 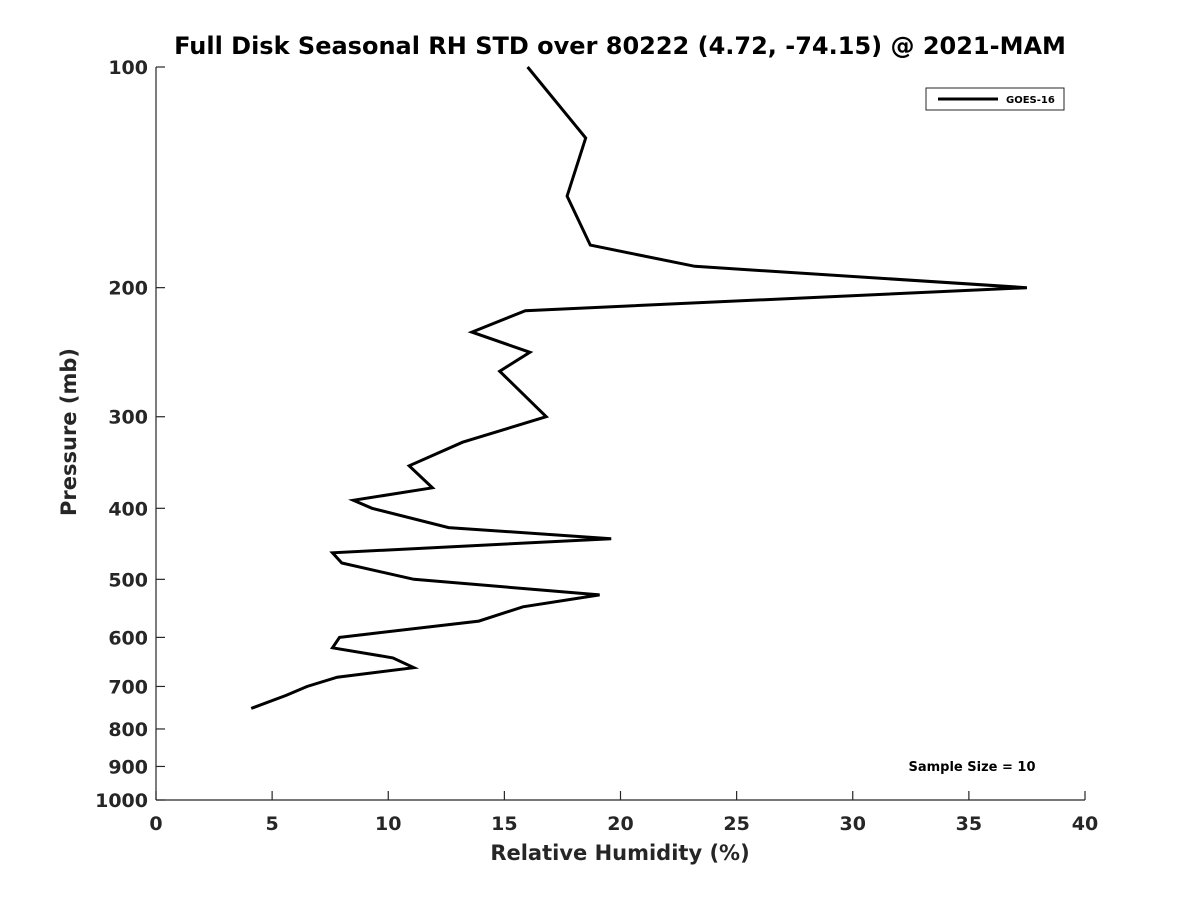 I want to click on y-tick-label: 100, so click(x=128, y=68).